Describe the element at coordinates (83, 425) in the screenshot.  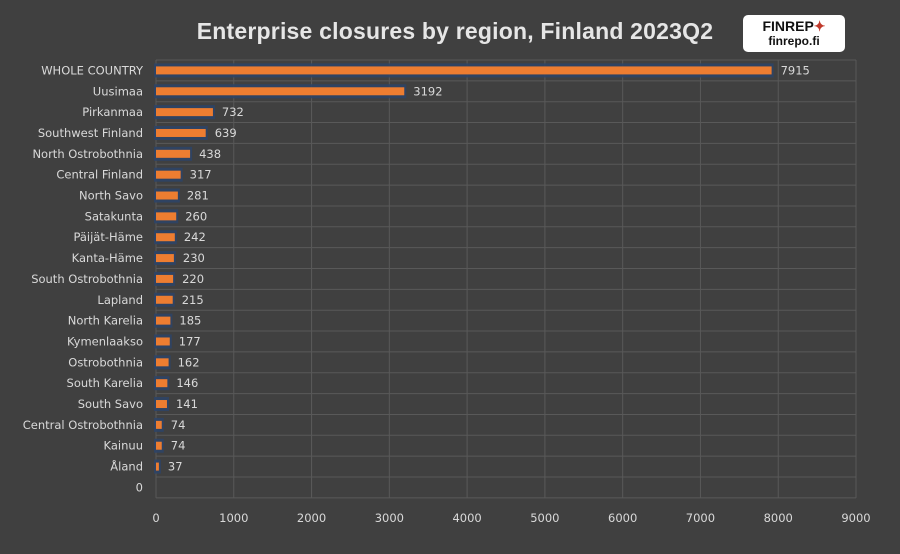
I see `category-label: Central Ostrobothnia` at that location.